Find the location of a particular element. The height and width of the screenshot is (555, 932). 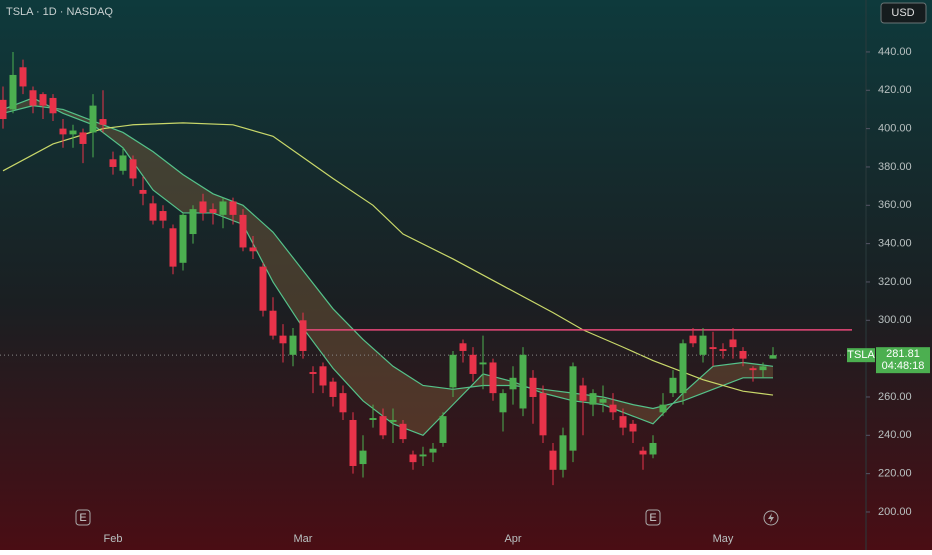

x-tick-label: May is located at coordinates (723, 539).